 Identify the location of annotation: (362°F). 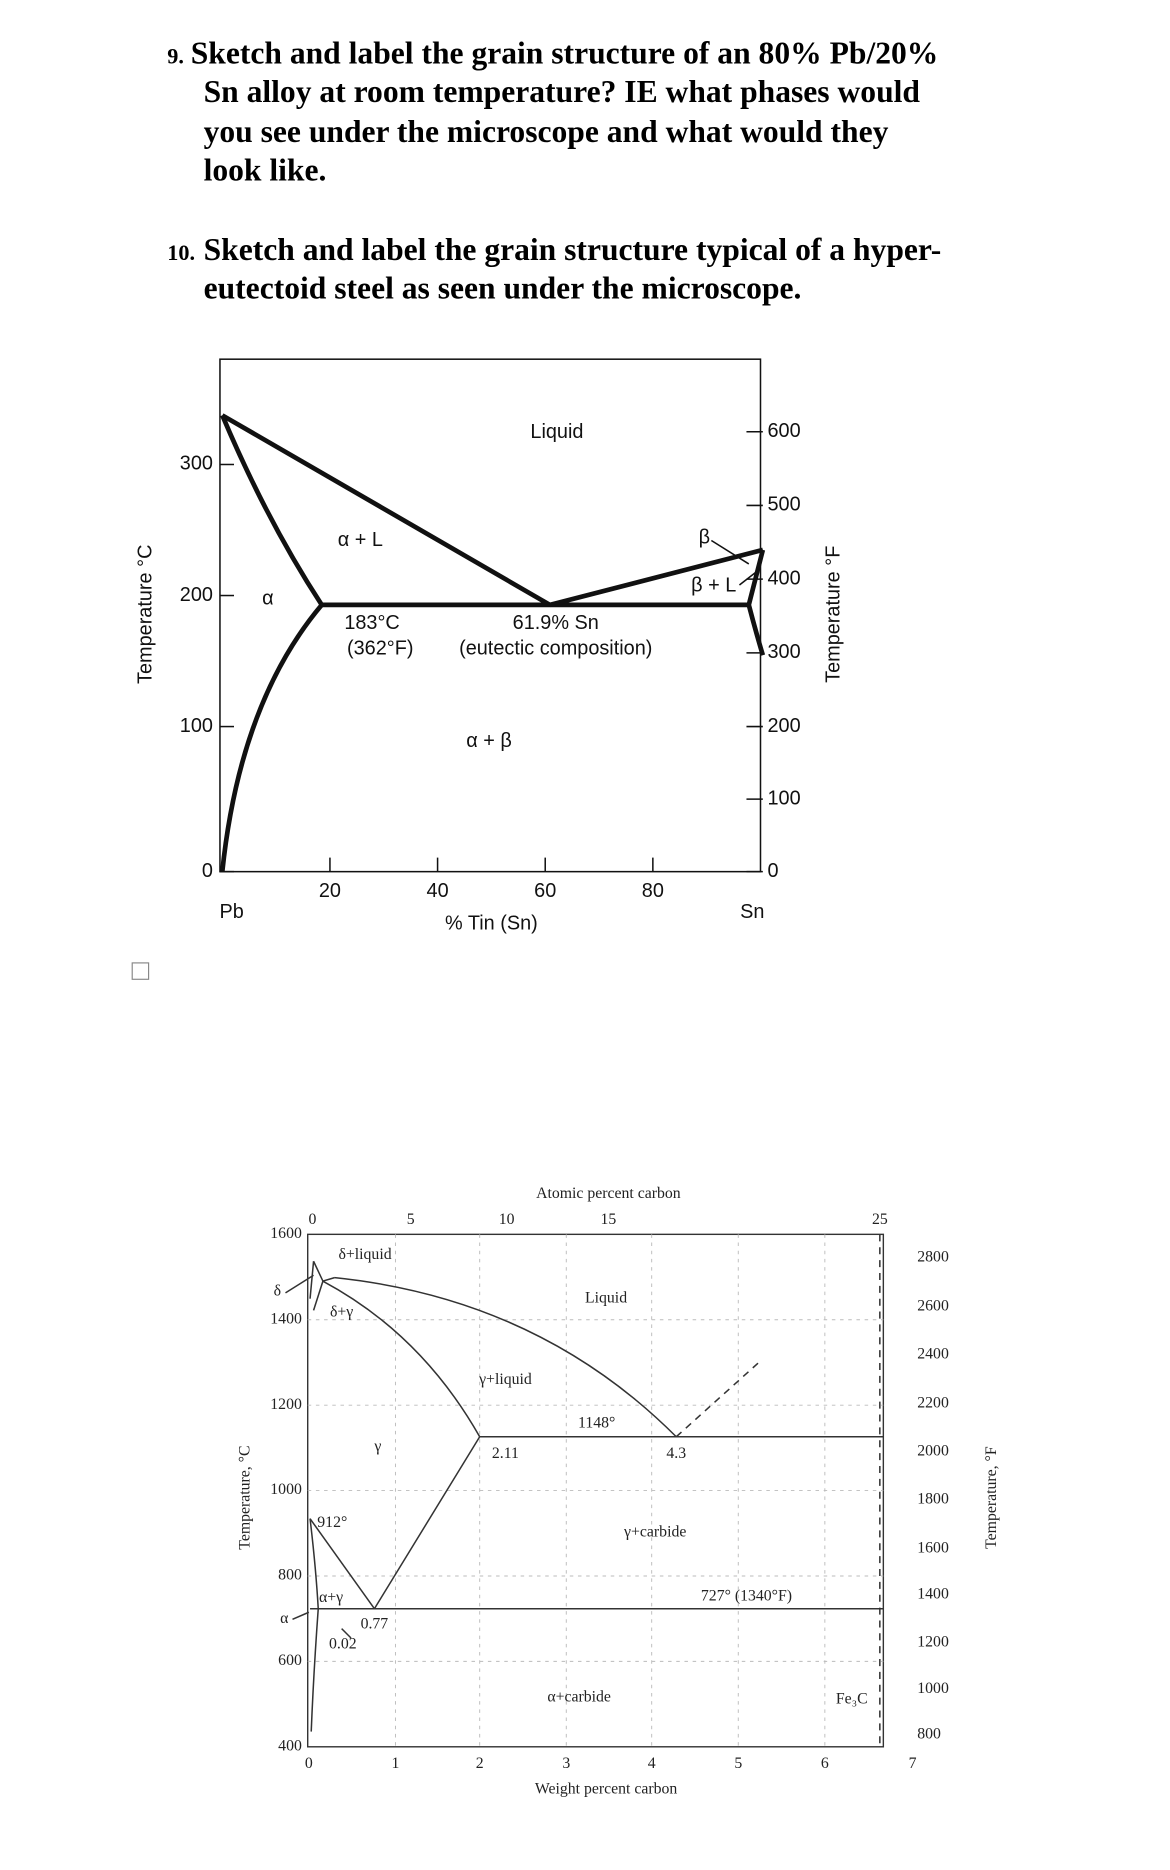
(380, 649).